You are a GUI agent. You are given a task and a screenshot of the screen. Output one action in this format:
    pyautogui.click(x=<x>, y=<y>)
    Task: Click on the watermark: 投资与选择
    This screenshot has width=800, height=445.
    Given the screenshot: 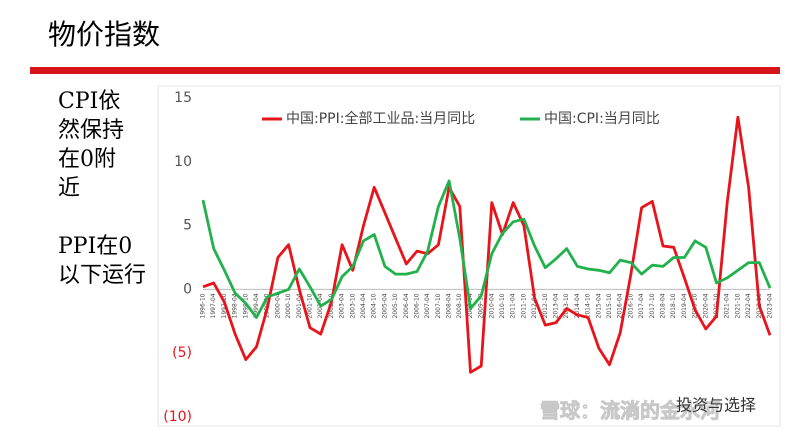 What is the action you would take?
    pyautogui.click(x=716, y=405)
    